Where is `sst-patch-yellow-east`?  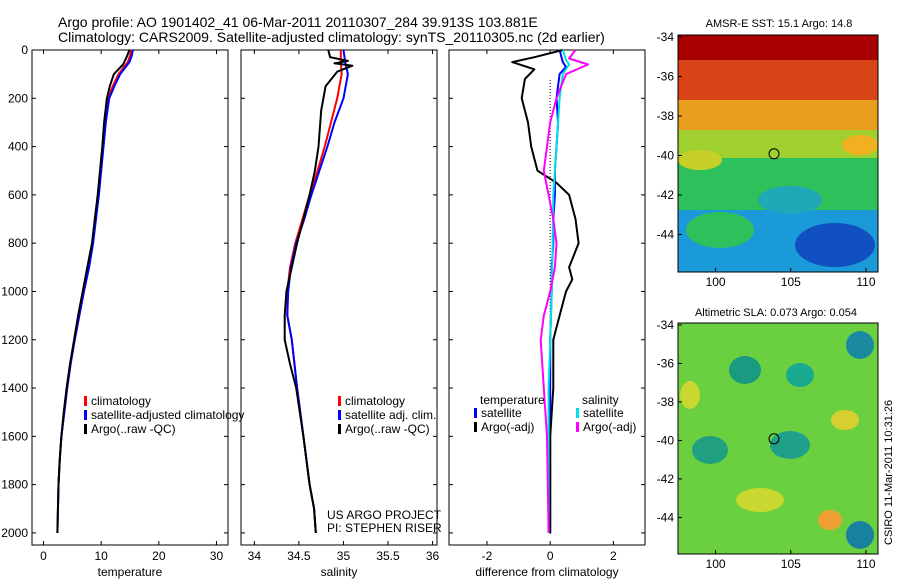
sst-patch-yellow-east is located at coordinates (860, 145).